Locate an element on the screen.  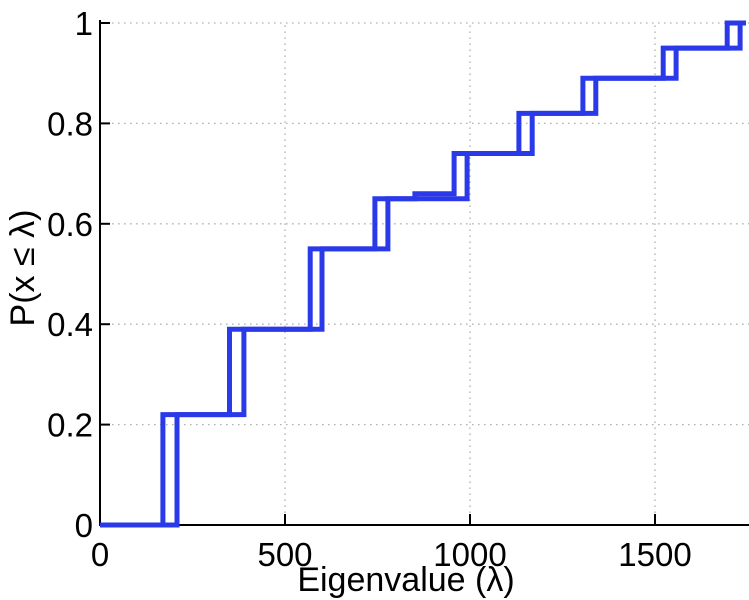
y-tick-label-0: 0 is located at coordinates (84, 525).